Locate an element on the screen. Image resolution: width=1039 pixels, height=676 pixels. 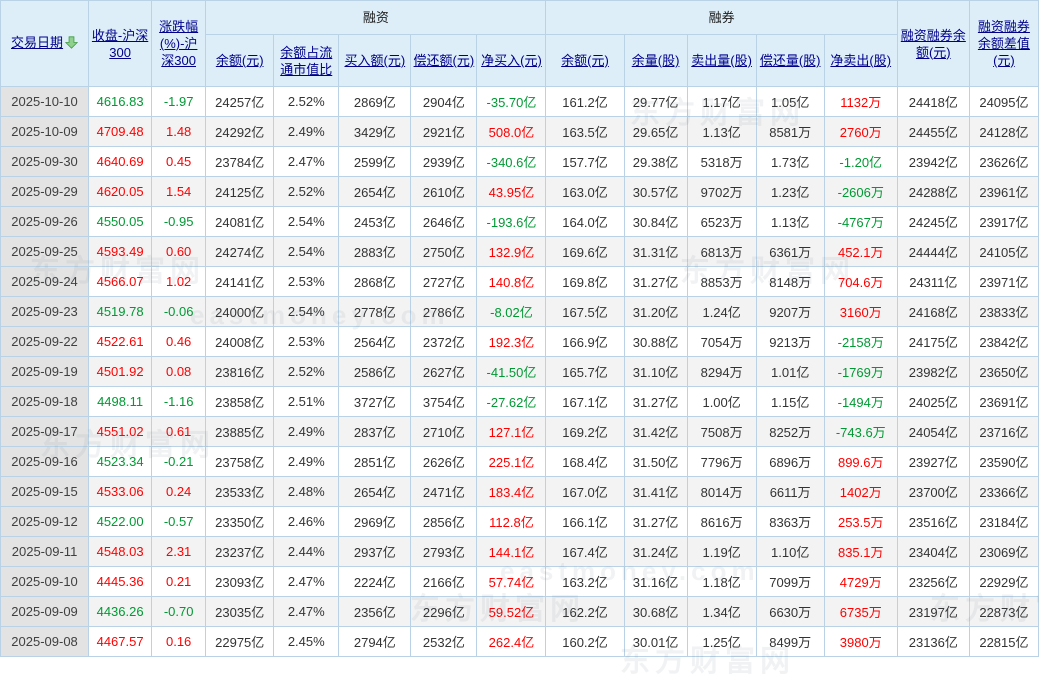
cell-rq-qty: 30.68亿 is located at coordinates (655, 611).